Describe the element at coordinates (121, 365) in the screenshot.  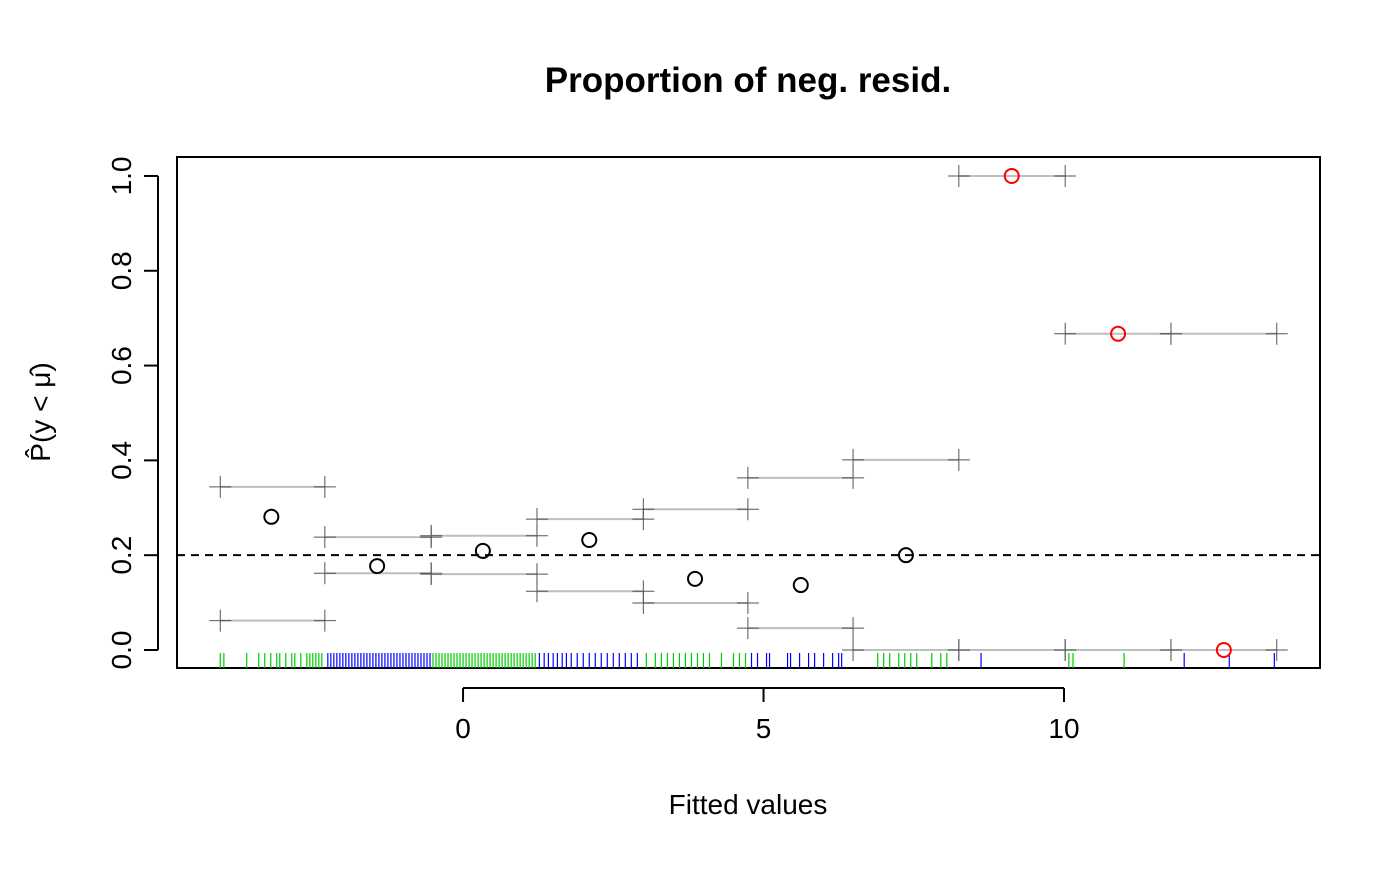
I see `y-tick-label: 0.6` at that location.